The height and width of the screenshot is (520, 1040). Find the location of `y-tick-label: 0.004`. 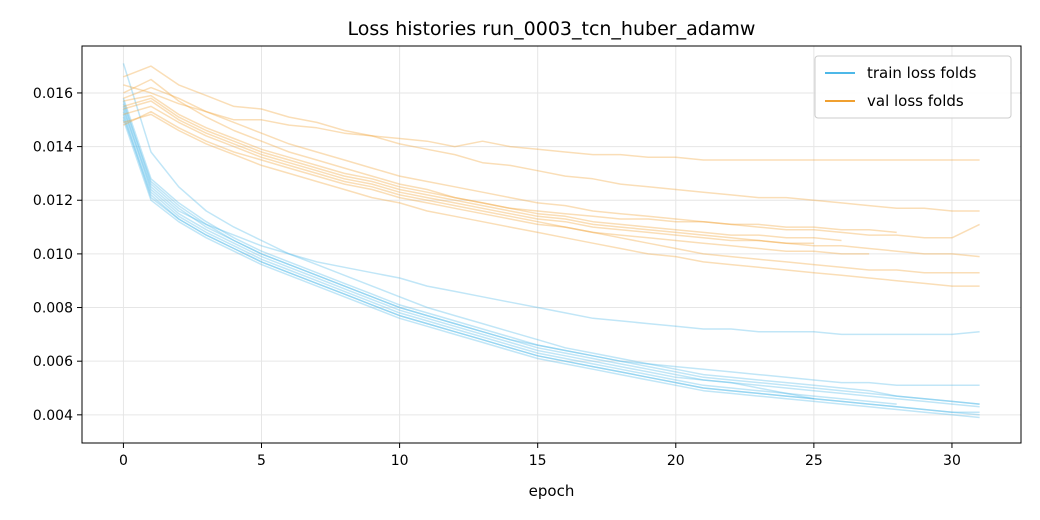

y-tick-label: 0.004 is located at coordinates (53, 416).